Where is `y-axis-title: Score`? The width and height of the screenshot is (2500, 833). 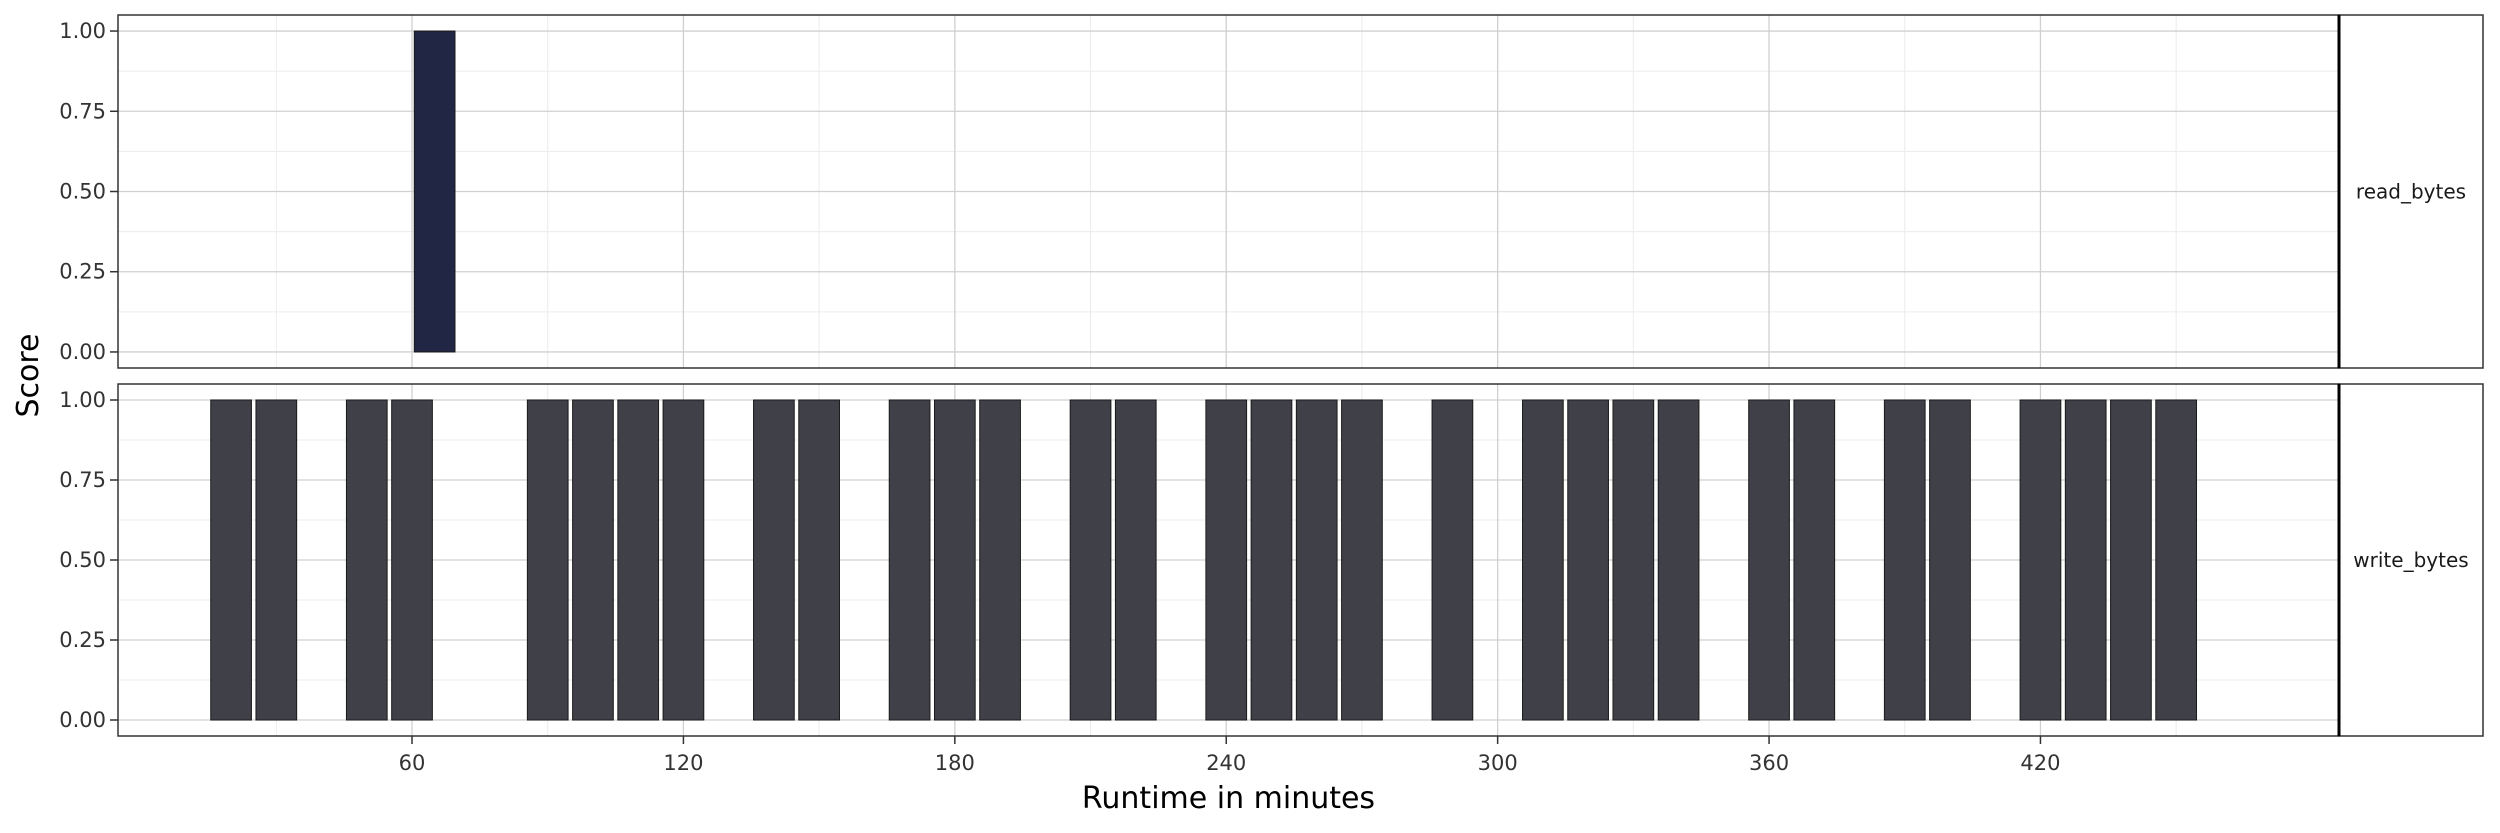 y-axis-title: Score is located at coordinates (28, 375).